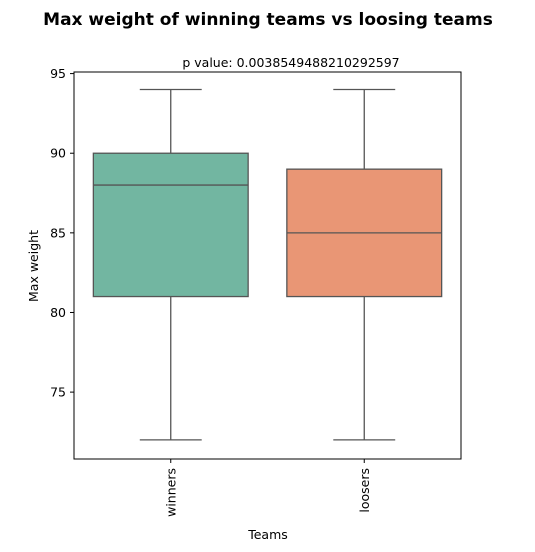  Describe the element at coordinates (364, 490) in the screenshot. I see `x-tick-label-loosers: loosers` at that location.